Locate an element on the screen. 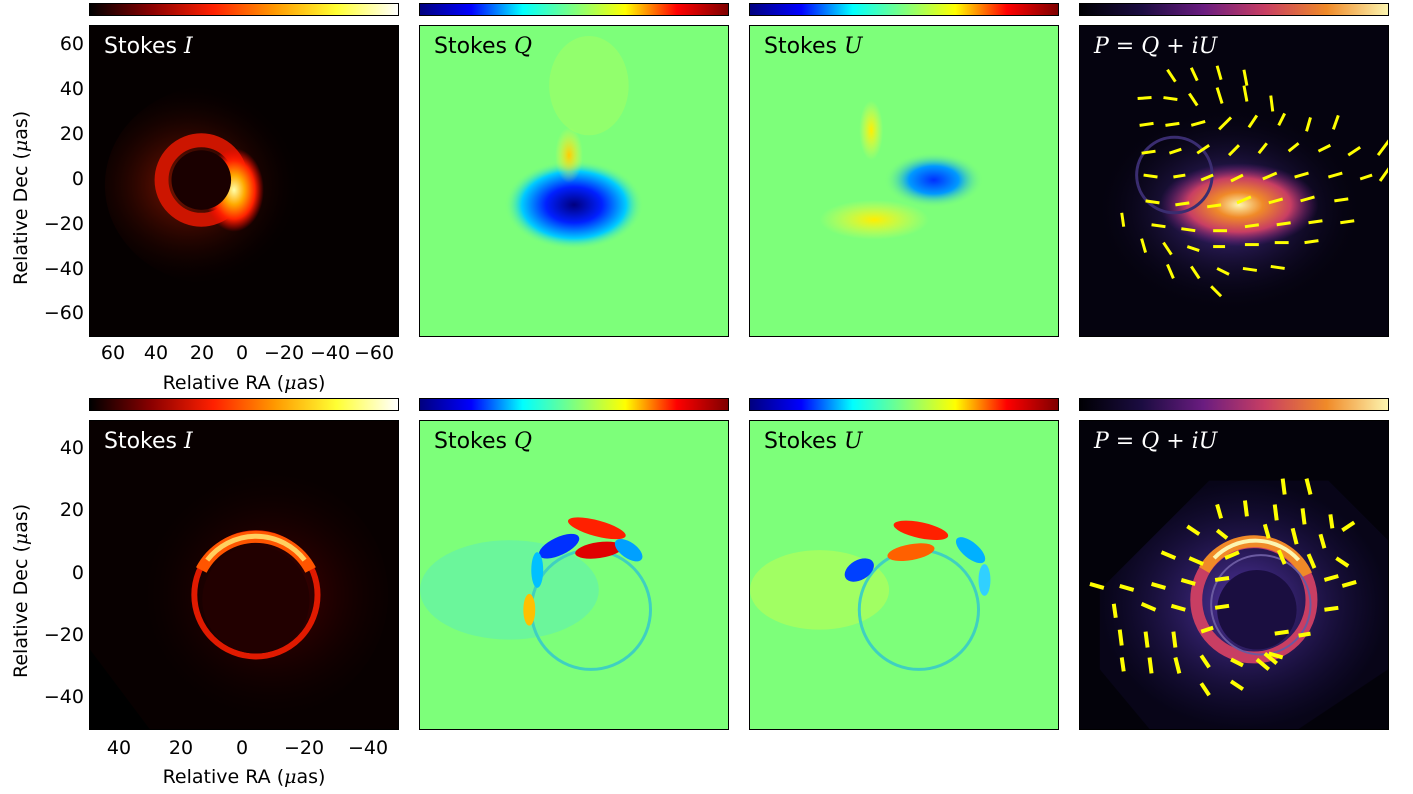  colorbar-polarization-row1 is located at coordinates (1234, 9).